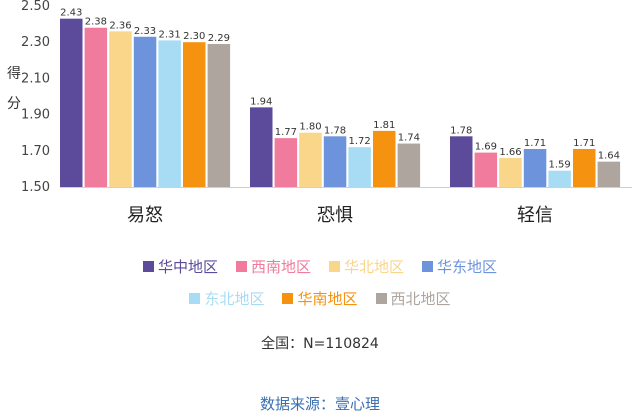 The width and height of the screenshot is (640, 414). What do you see at coordinates (35, 187) in the screenshot?
I see `y-tick-label-0: 1.50` at bounding box center [35, 187].